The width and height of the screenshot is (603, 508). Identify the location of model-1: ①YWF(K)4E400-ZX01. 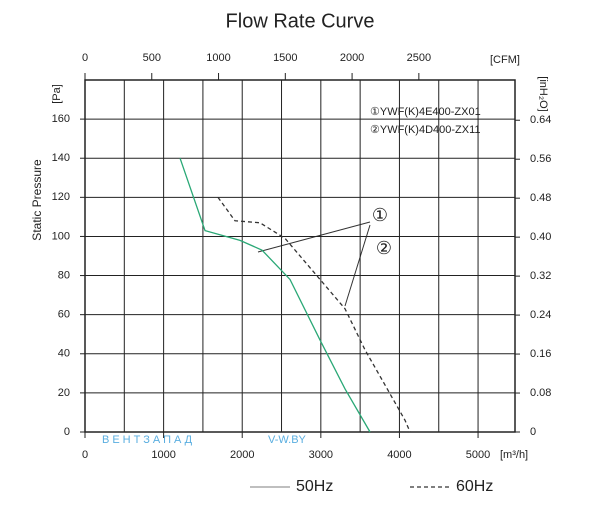
(425, 112).